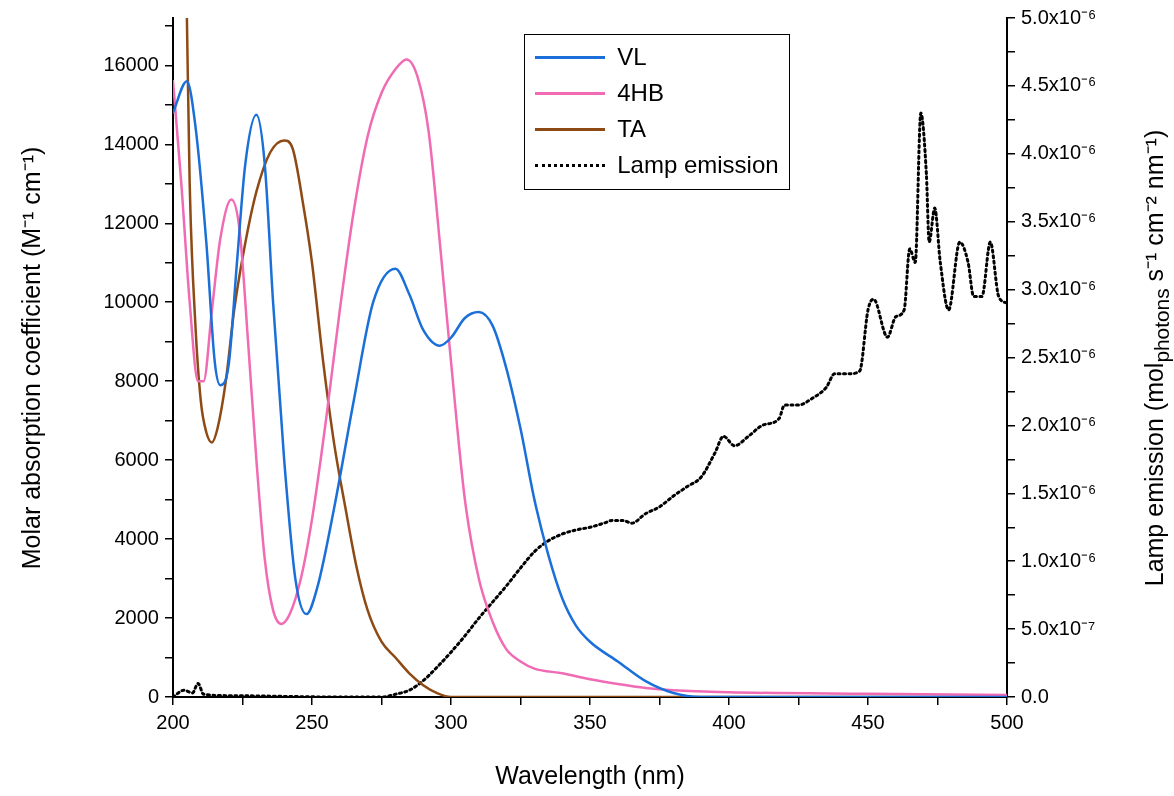 This screenshot has width=1174, height=796. I want to click on y-tick-label: 0, so click(153, 695).